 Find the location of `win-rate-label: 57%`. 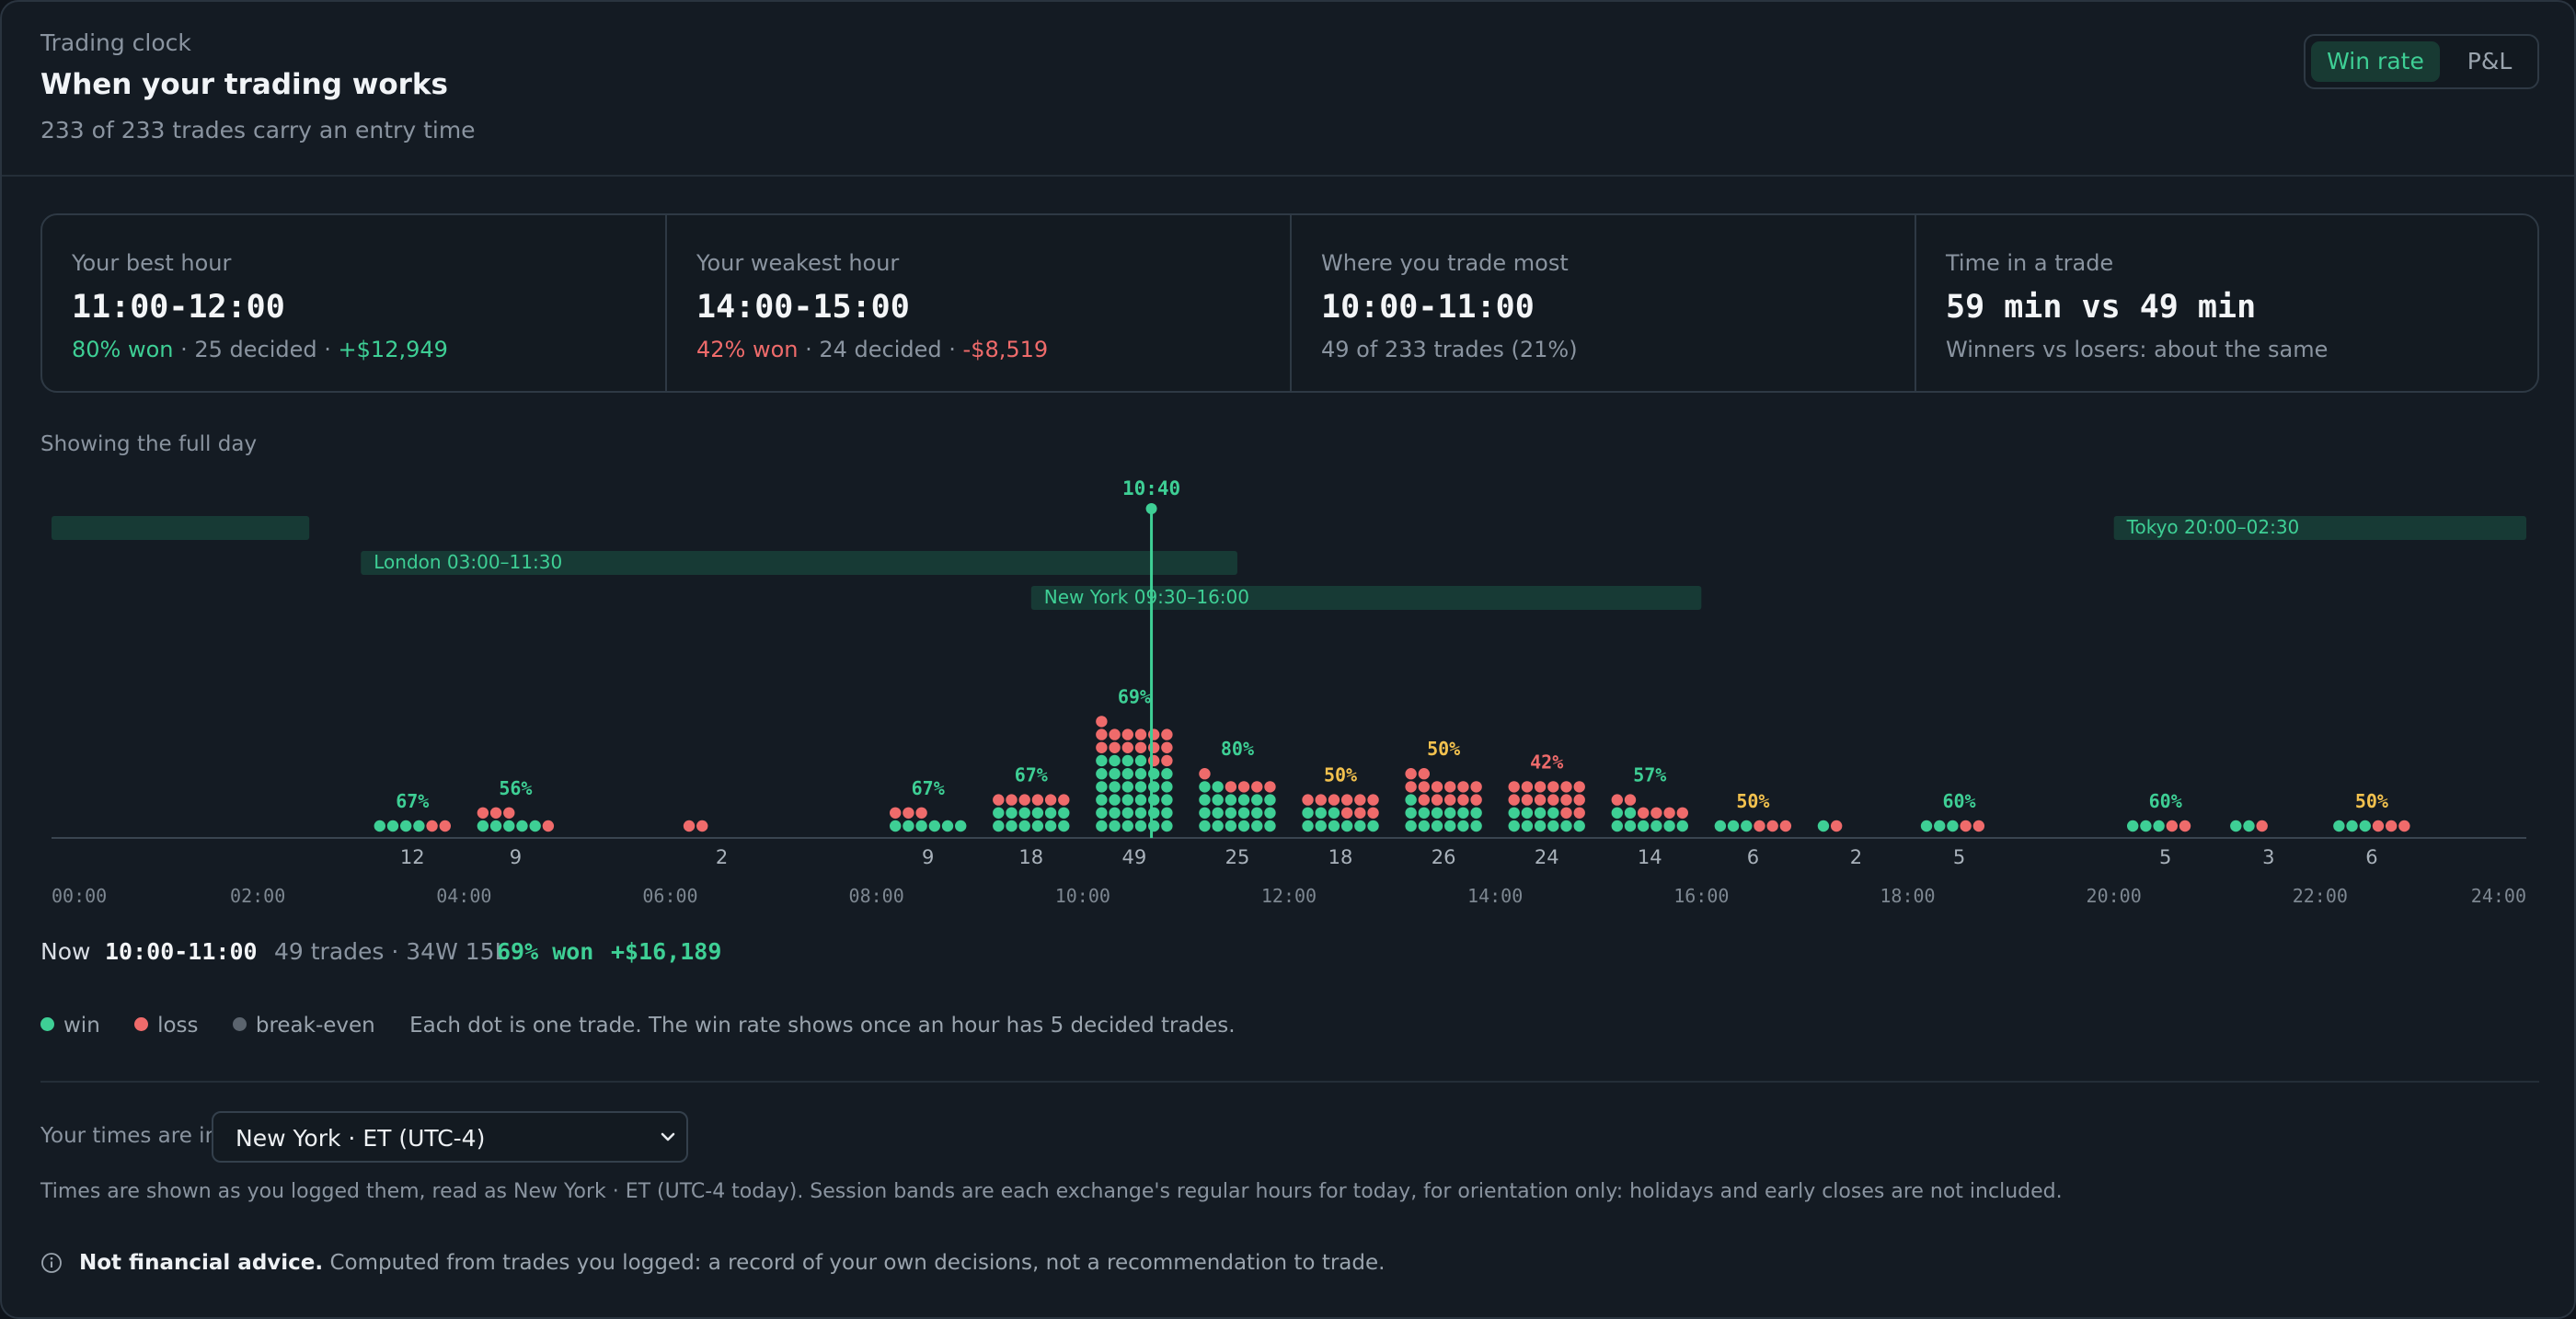

win-rate-label: 57% is located at coordinates (1649, 775).